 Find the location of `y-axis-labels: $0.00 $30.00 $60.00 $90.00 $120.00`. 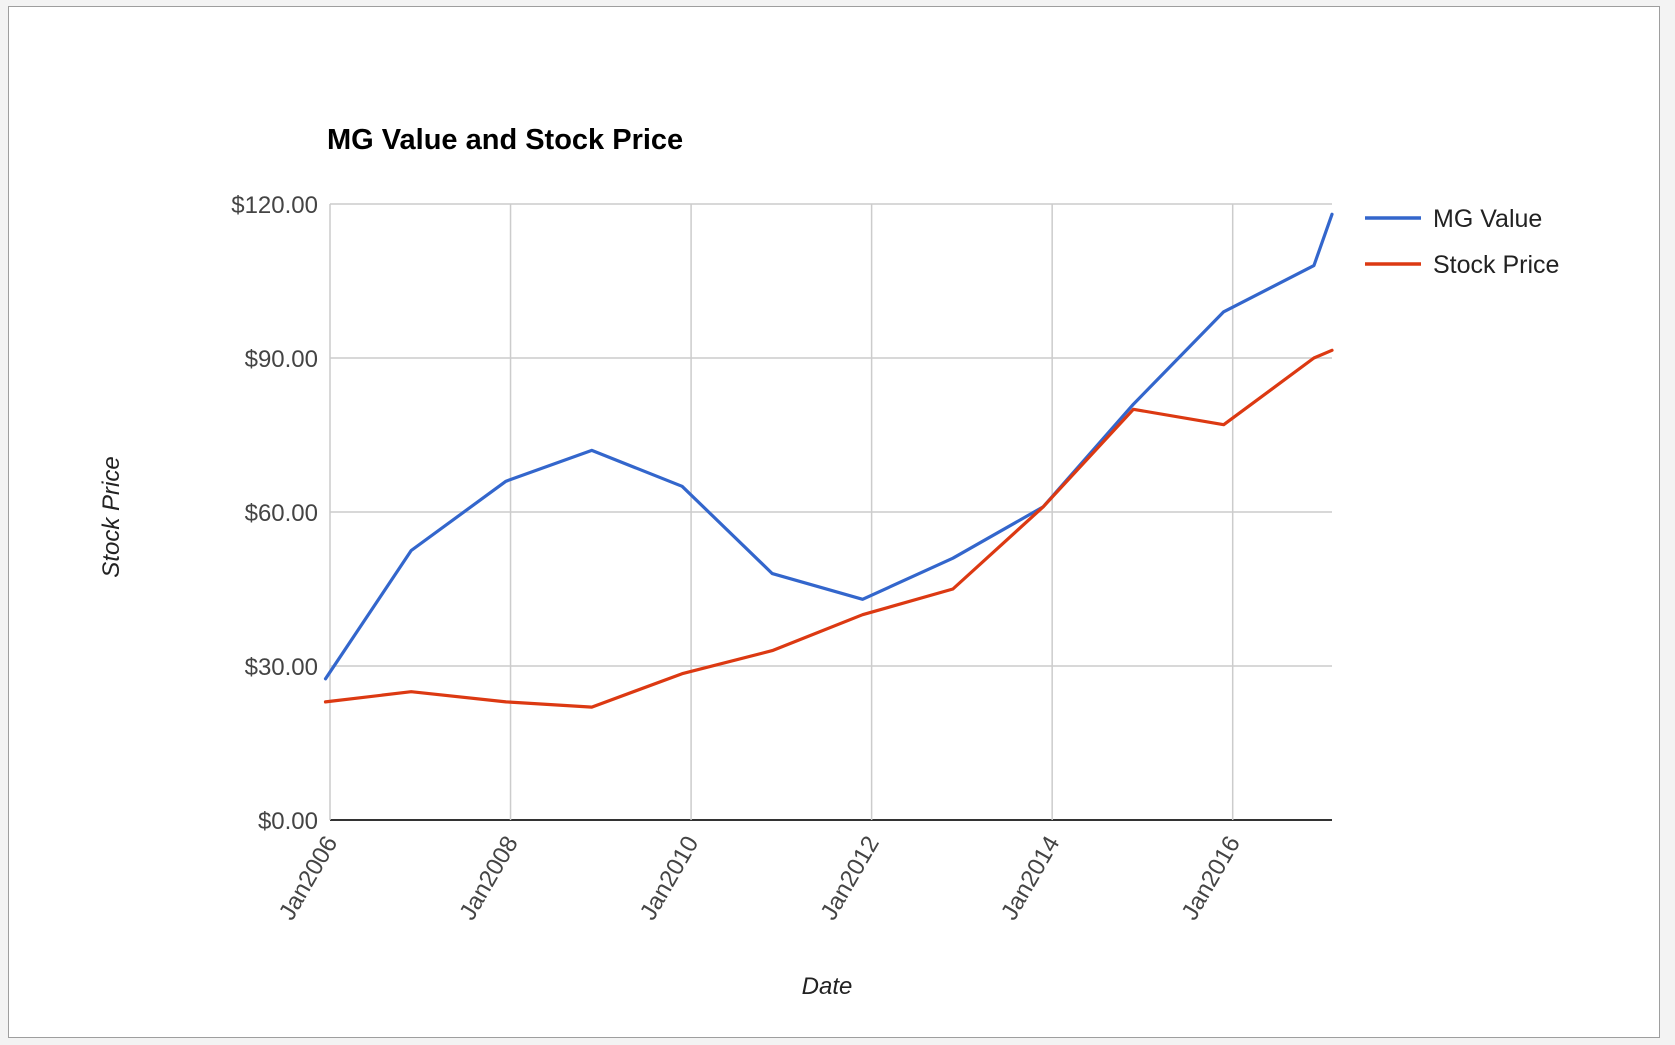

y-axis-labels: $0.00 $30.00 $60.00 $90.00 $120.00 is located at coordinates (274, 513).